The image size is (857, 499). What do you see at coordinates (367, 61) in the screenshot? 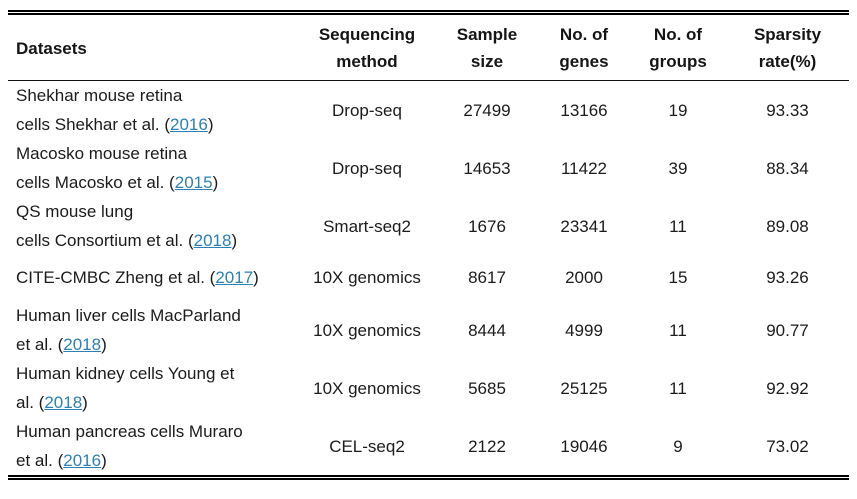
I see `header-method-line2: method` at bounding box center [367, 61].